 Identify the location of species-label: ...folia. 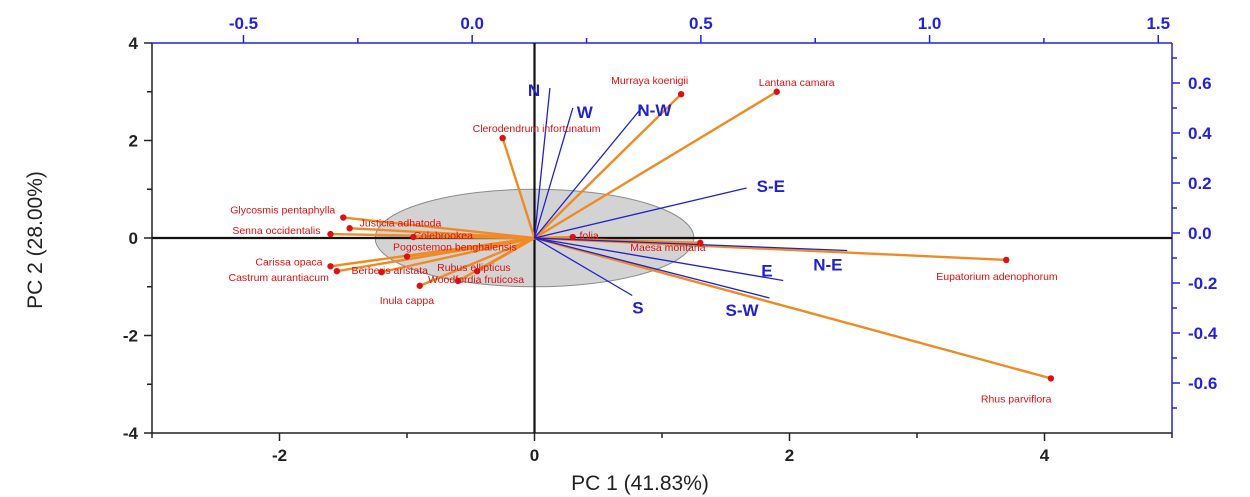
(585, 236).